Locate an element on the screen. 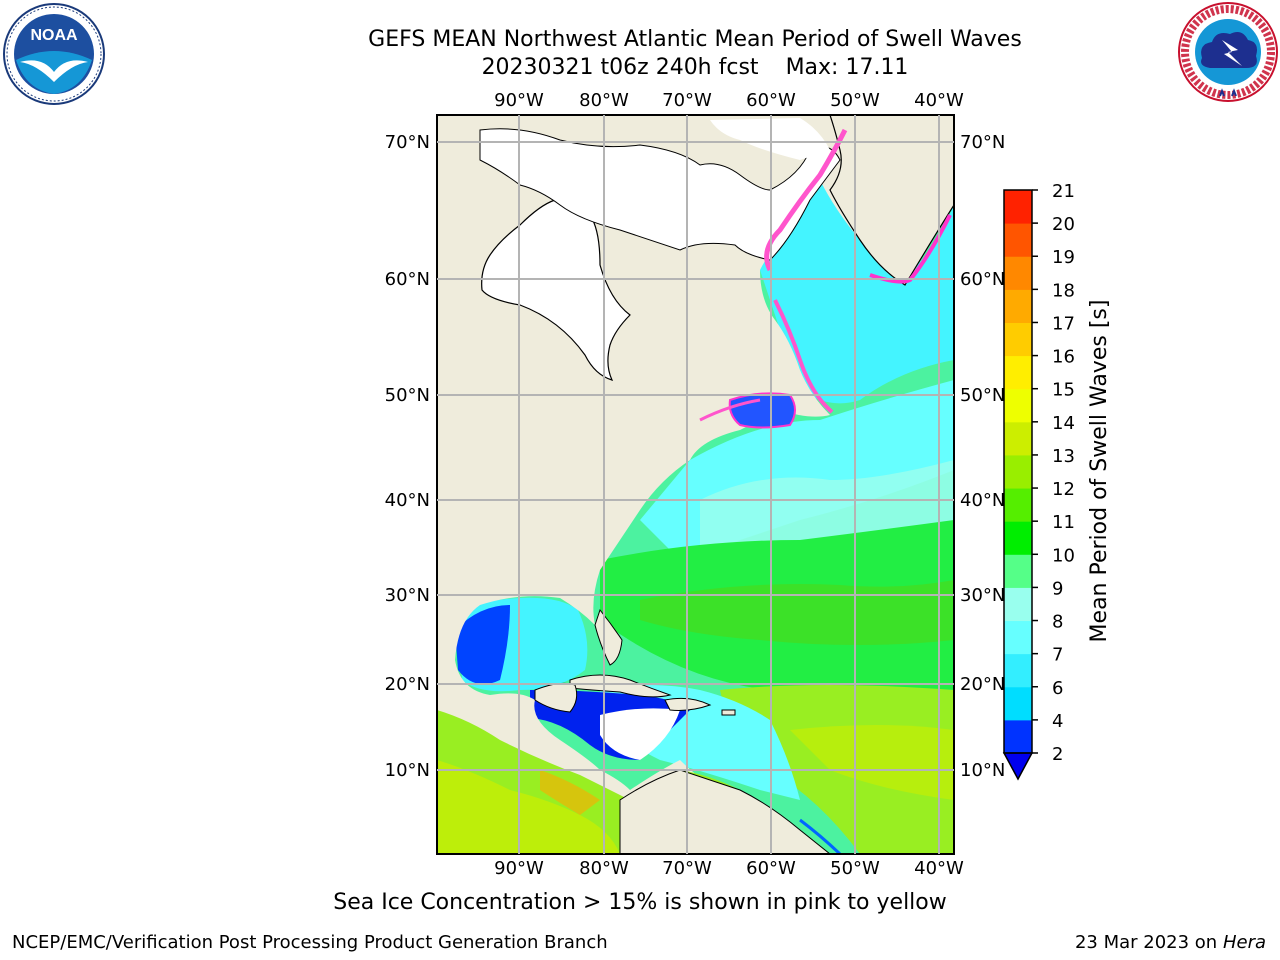 The height and width of the screenshot is (960, 1280). arctic-channels is located at coordinates (660, 194).